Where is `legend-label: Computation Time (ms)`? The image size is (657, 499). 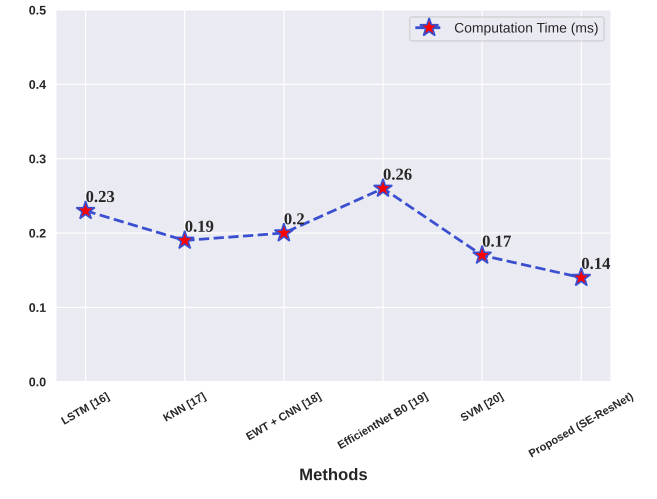
legend-label: Computation Time (ms) is located at coordinates (526, 29).